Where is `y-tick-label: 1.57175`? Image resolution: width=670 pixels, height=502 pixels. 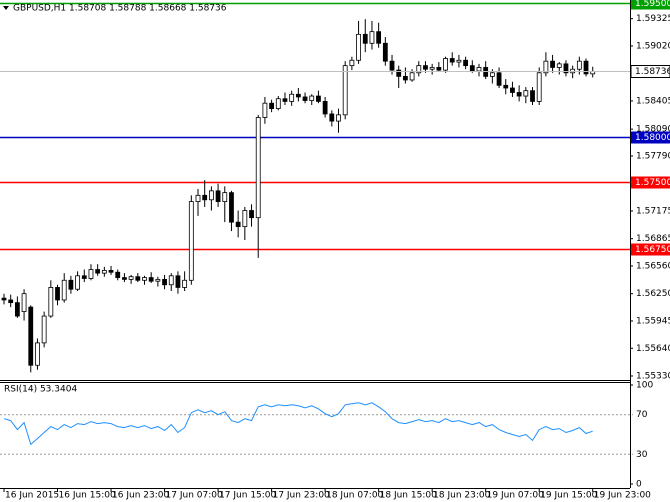 y-tick-label: 1.57175 is located at coordinates (653, 211).